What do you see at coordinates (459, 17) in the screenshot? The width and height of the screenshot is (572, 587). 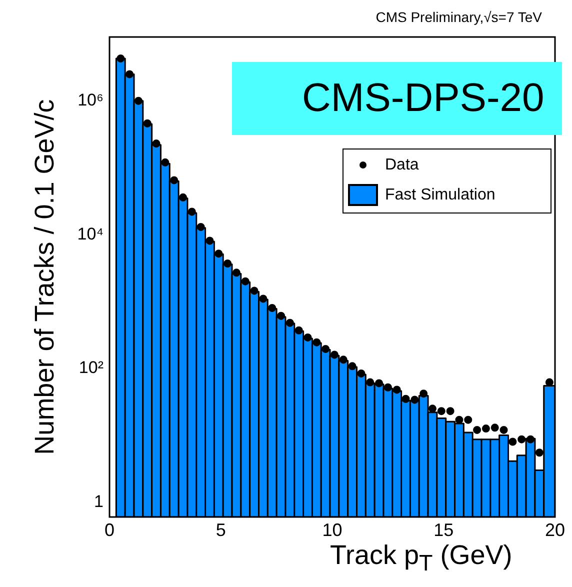 I see `chart-title: CMS Preliminary,√s=7 TeV` at bounding box center [459, 17].